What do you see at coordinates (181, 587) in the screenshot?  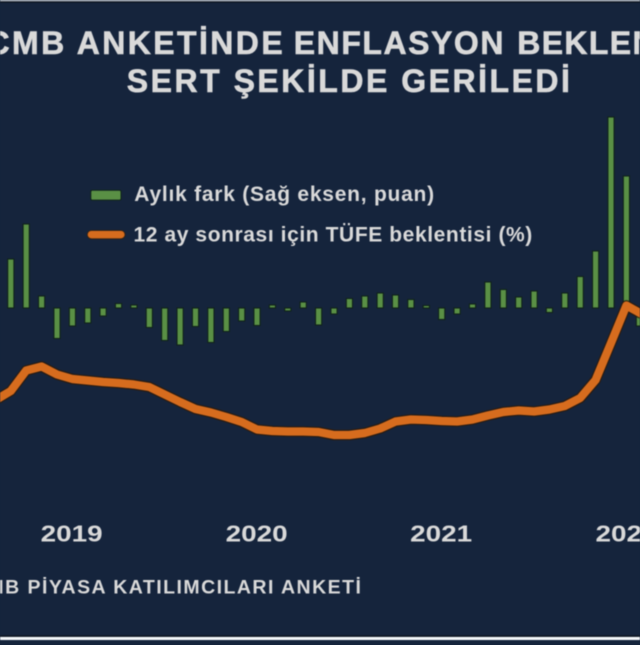 I see `svg-text: MB PİYASA KATILIMCILARI ANKETİ` at bounding box center [181, 587].